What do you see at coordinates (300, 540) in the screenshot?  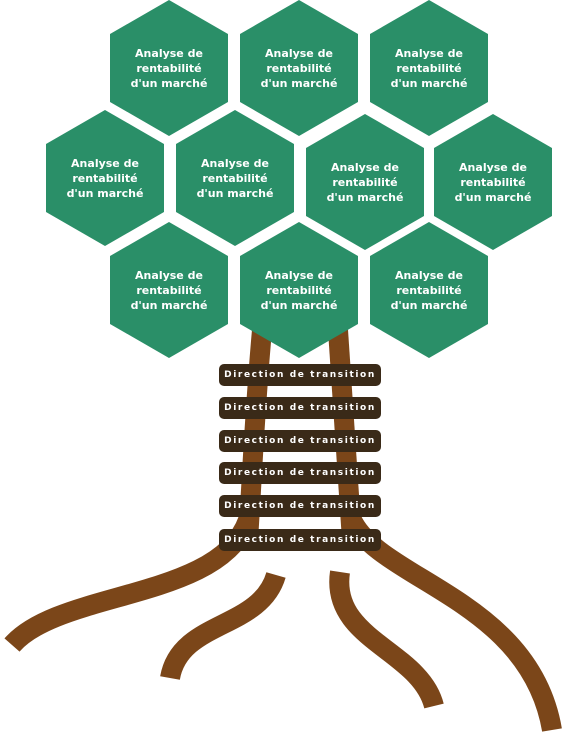 I see `transition-band-6: Direction de transition` at bounding box center [300, 540].